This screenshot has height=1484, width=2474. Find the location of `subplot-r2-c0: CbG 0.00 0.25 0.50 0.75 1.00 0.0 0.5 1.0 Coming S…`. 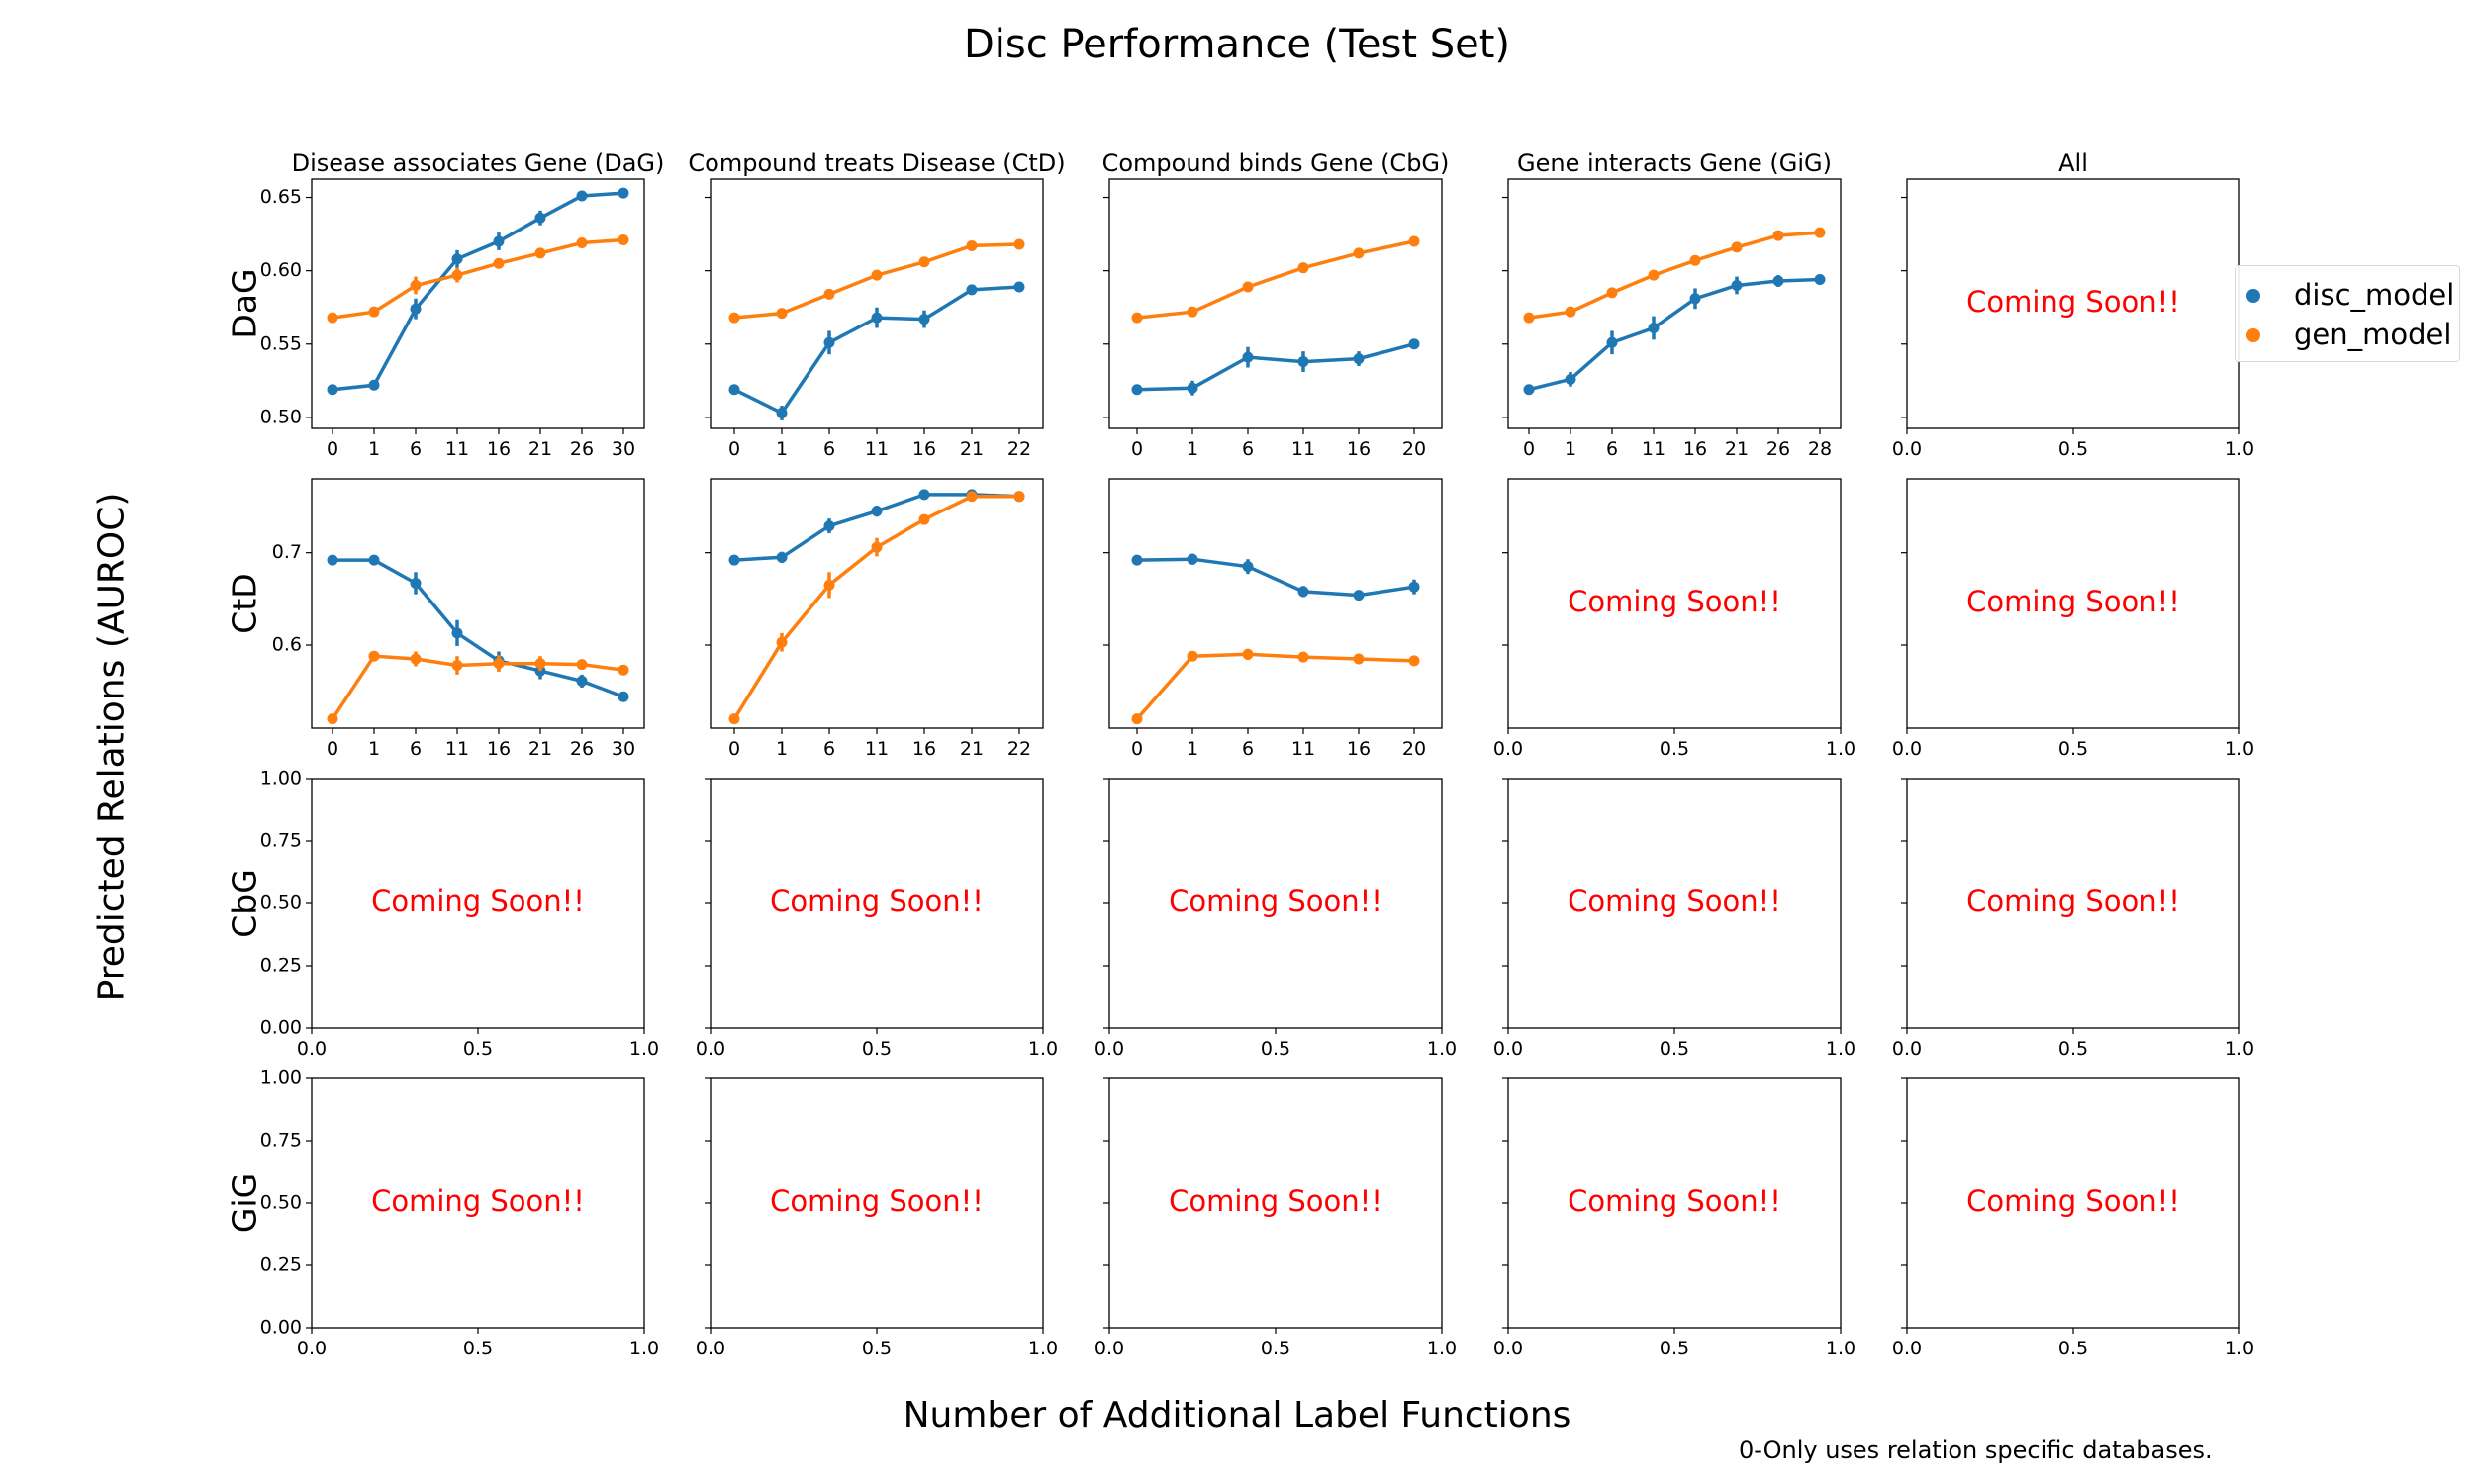

subplot-r2-c0: CbG 0.00 0.25 0.50 0.75 1.00 0.0 0.5 1.0 Coming S… is located at coordinates (443, 914).